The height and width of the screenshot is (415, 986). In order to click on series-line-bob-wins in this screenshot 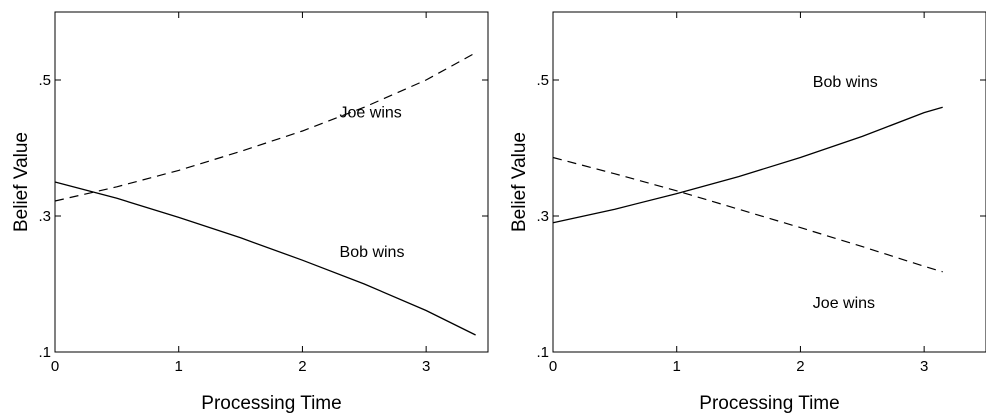, I will do `click(747, 165)`.